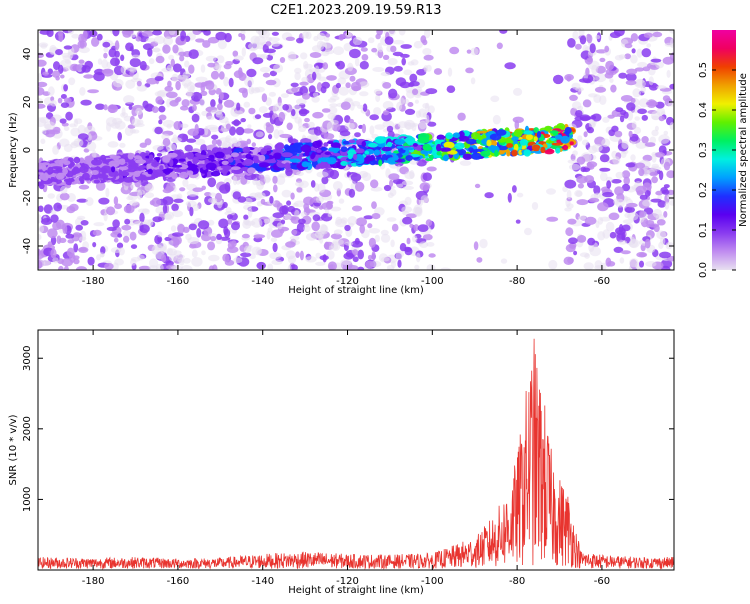 The height and width of the screenshot is (604, 750). What do you see at coordinates (703, 70) in the screenshot?
I see `colorbar-tick-label: 0.5` at bounding box center [703, 70].